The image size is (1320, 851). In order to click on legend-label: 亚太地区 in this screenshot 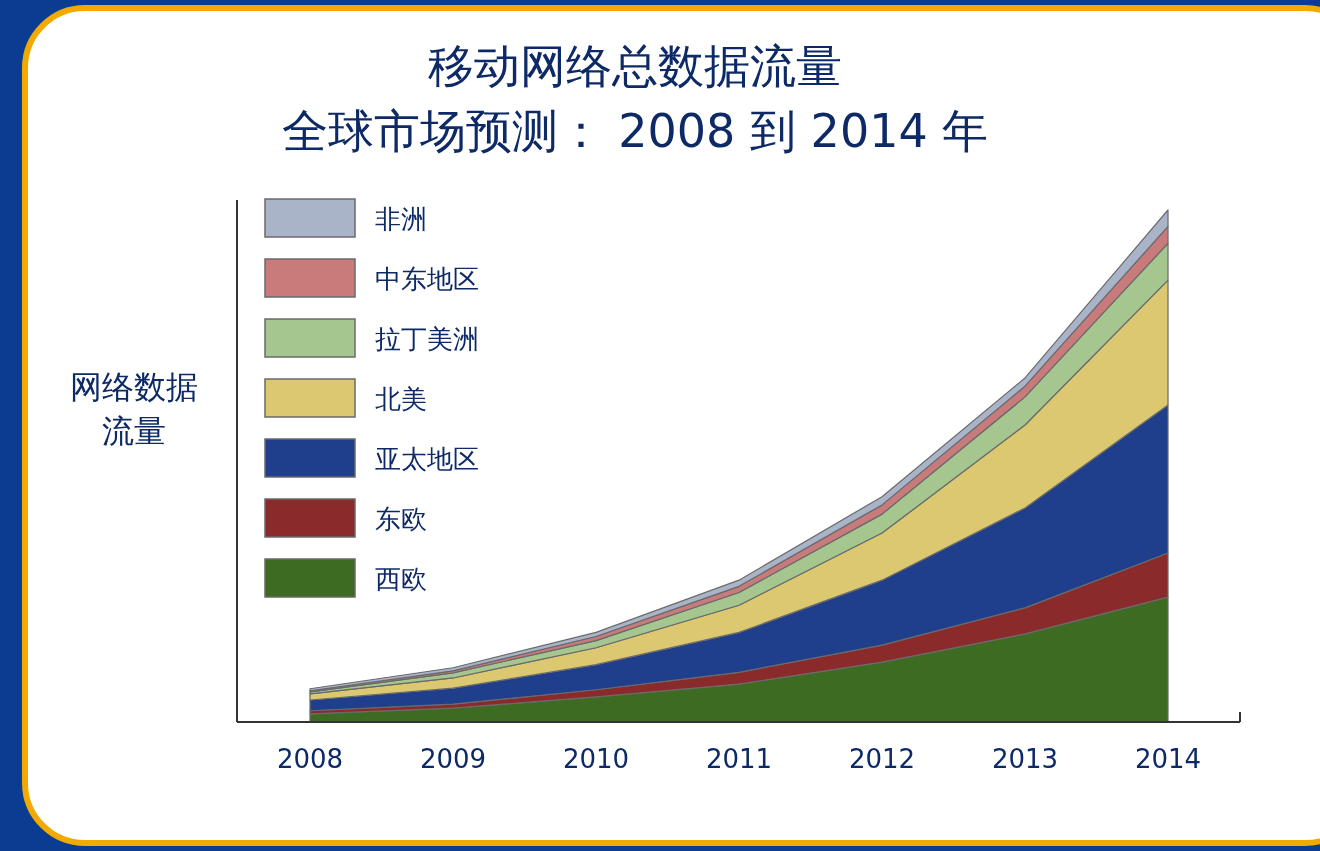, I will do `click(427, 459)`.